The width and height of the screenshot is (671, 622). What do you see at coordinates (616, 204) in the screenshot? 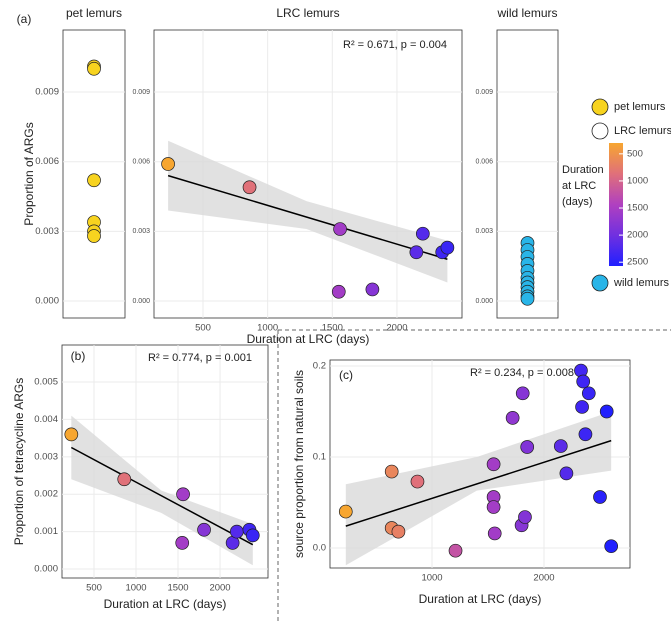
I see `colorbar` at bounding box center [616, 204].